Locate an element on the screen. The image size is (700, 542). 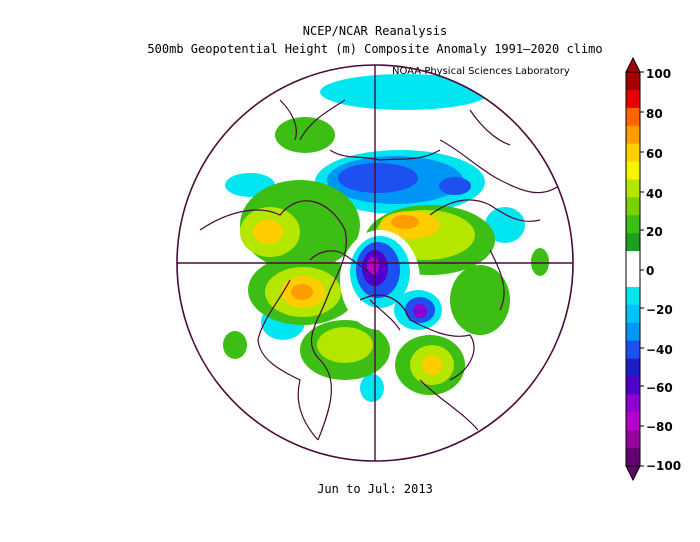
credit-label: NOAA Physical Sciences Laboratory is located at coordinates (481, 71).